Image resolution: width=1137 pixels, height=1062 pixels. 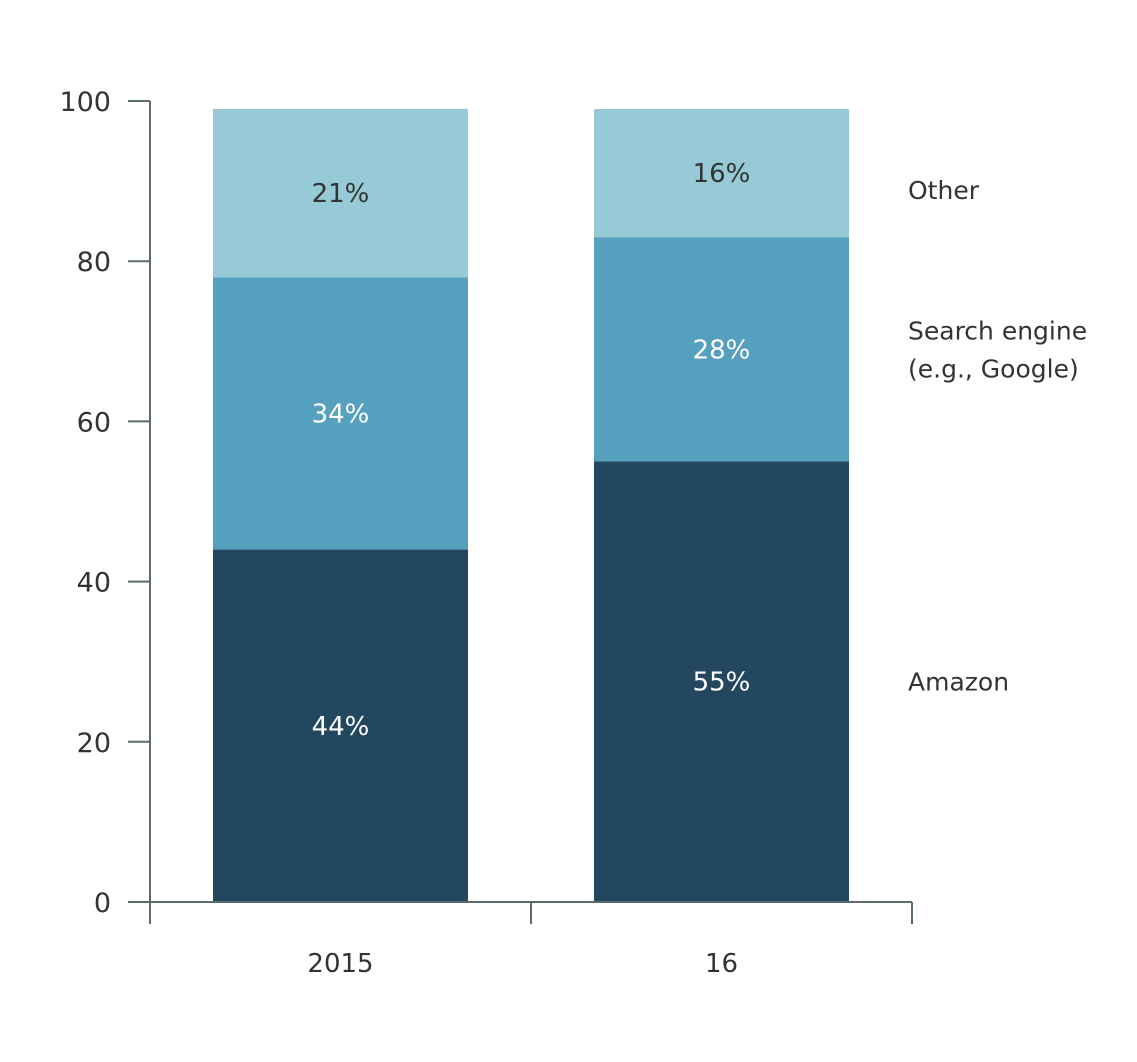 I want to click on y-tick-label: 0, so click(x=102, y=903).